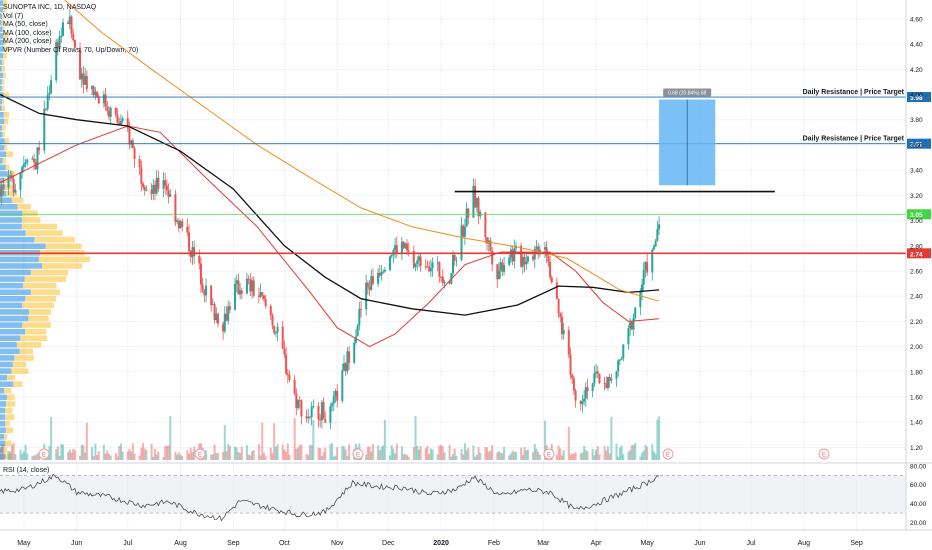  What do you see at coordinates (50, 7) in the screenshot?
I see `symbol-title: SUNOPTA INC, 1D, NASDAQ` at bounding box center [50, 7].